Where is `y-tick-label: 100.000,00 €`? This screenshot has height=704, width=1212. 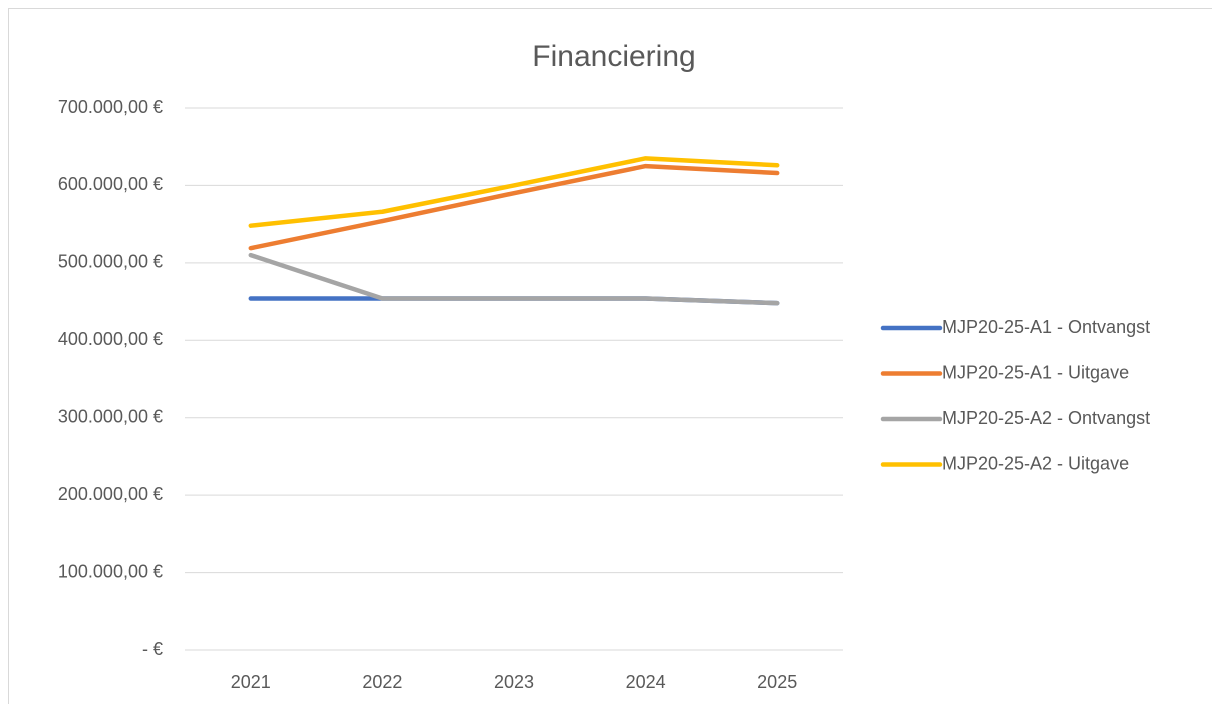
y-tick-label: 100.000,00 € is located at coordinates (110, 571).